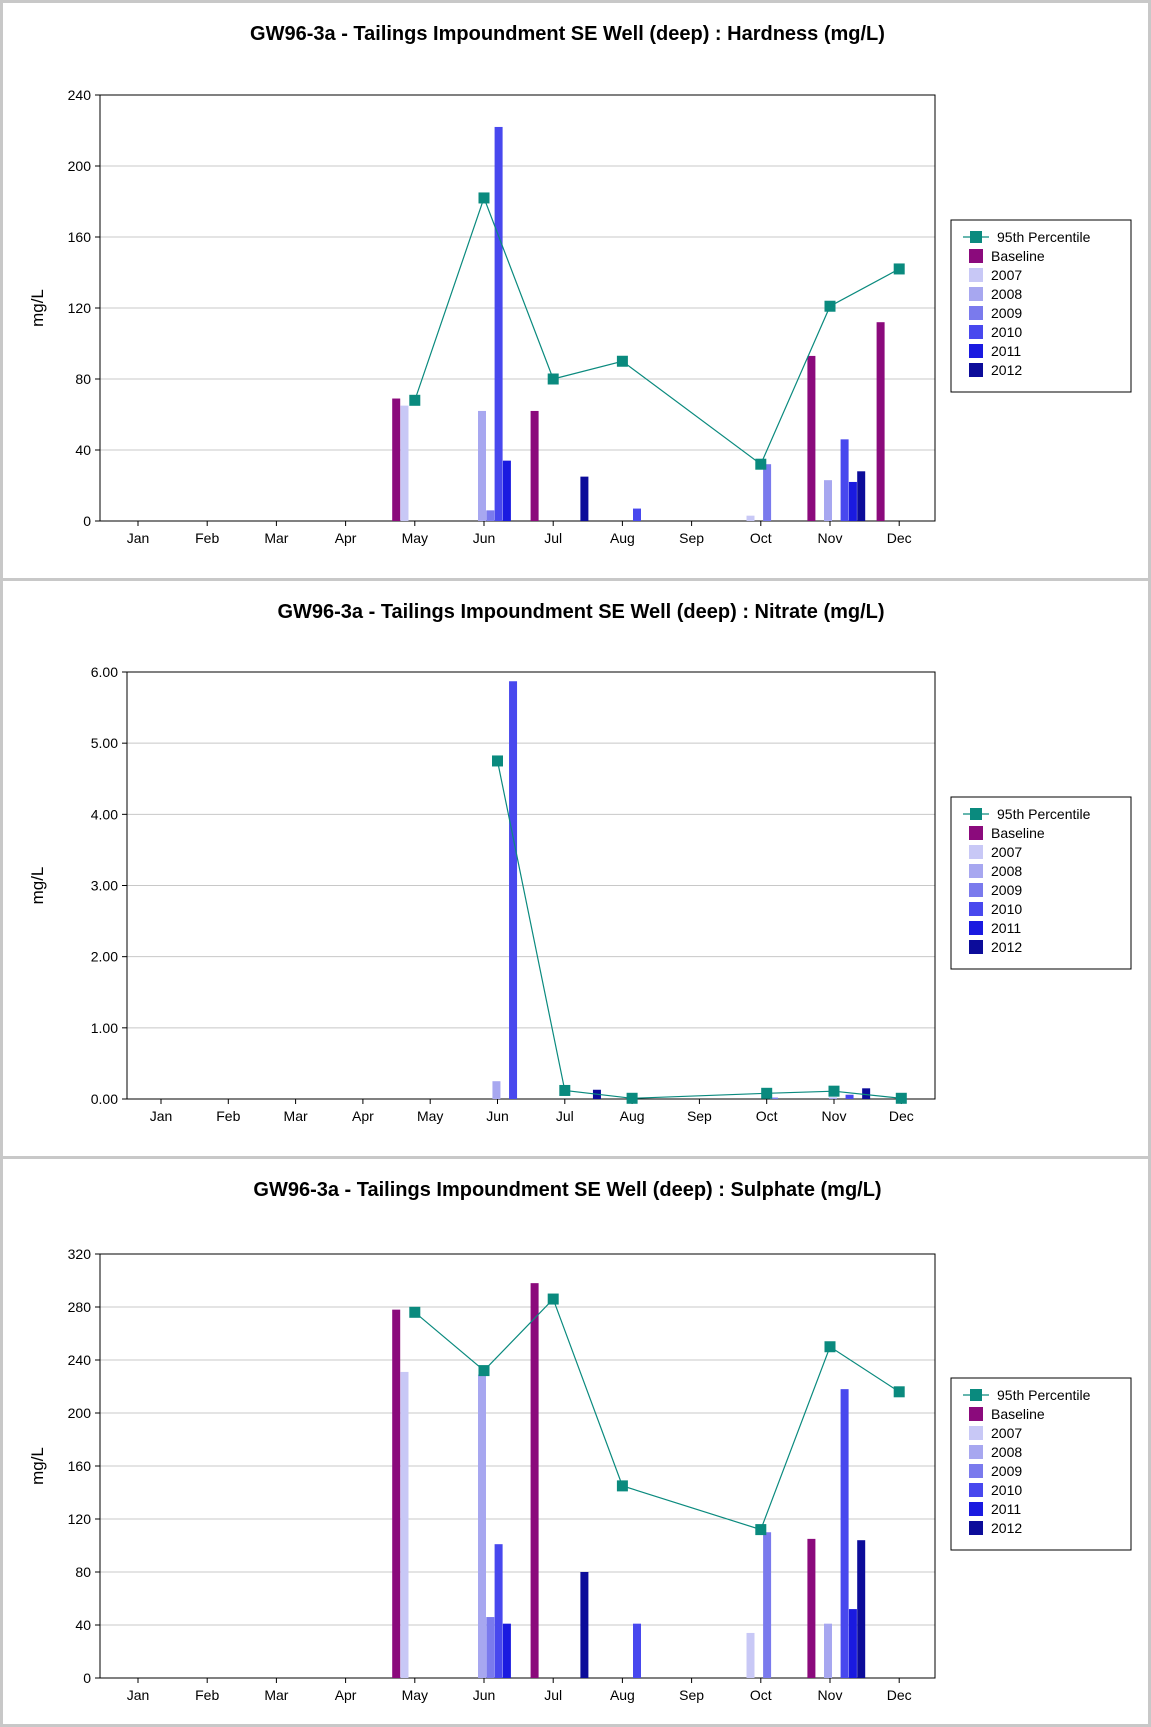 This screenshot has width=1151, height=1727. What do you see at coordinates (767, 492) in the screenshot?
I see `bar-2009-oct` at bounding box center [767, 492].